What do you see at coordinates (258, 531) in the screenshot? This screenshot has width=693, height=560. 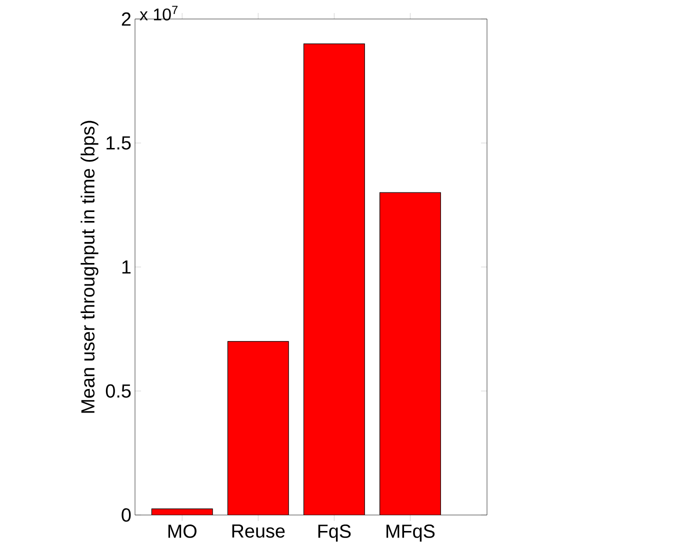 I see `x-tick-label: Reuse` at bounding box center [258, 531].